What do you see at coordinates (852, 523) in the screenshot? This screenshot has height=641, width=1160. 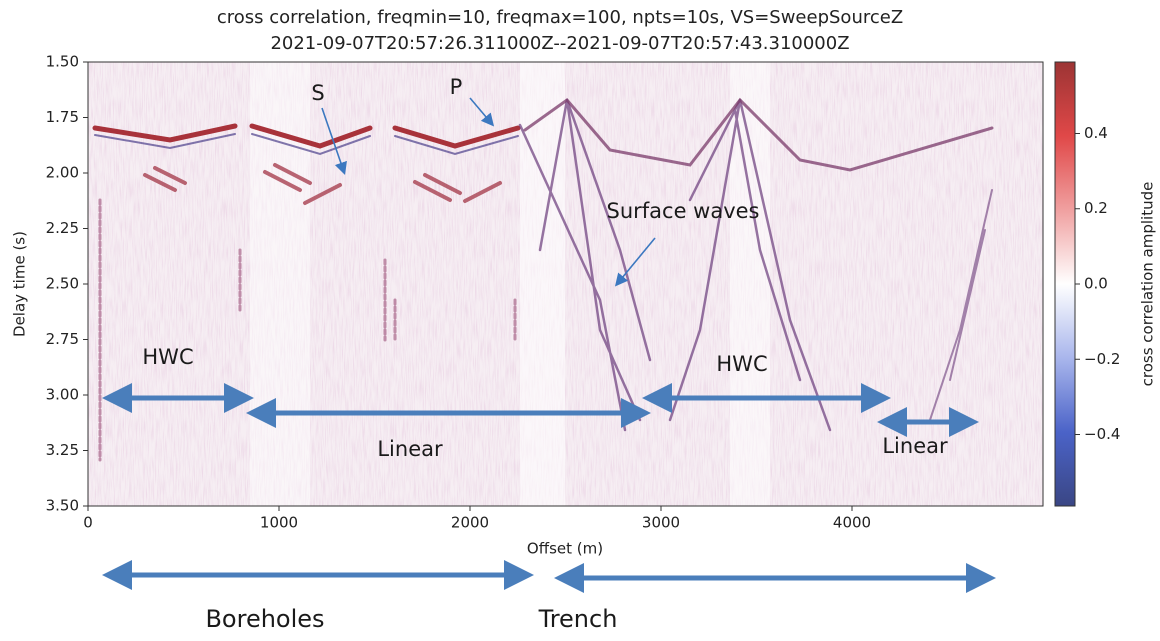 I see `x-tick-label: 4000` at bounding box center [852, 523].